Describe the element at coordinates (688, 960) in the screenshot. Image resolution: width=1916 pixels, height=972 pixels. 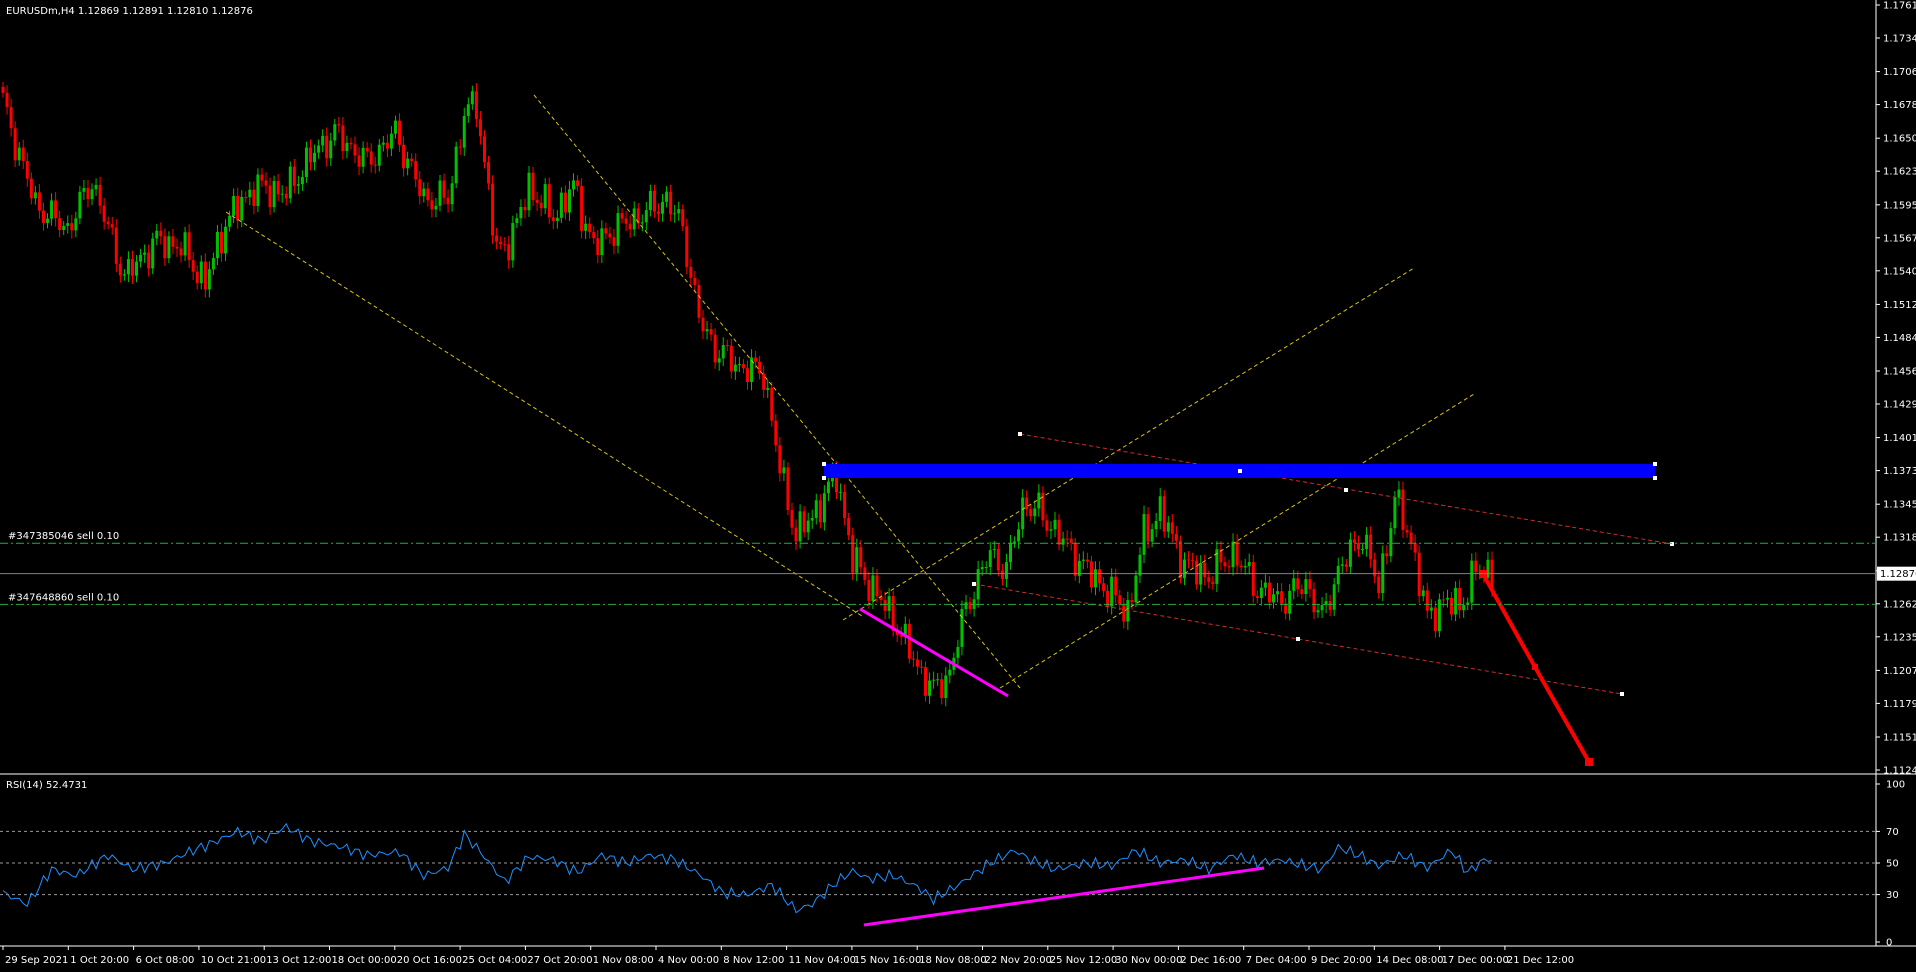
I see `time-tick-label: 4 Nov 00:00` at that location.